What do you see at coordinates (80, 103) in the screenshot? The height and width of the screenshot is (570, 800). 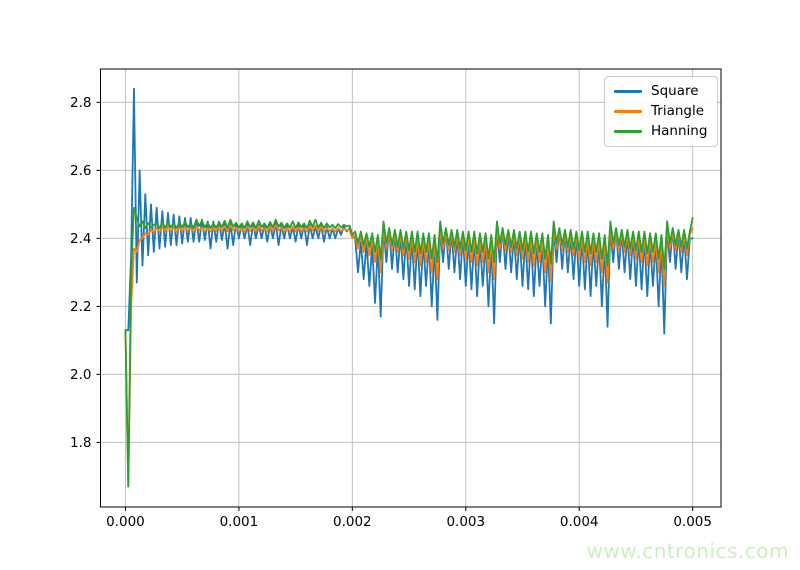 I see `y-tick-label: 2.8` at bounding box center [80, 103].